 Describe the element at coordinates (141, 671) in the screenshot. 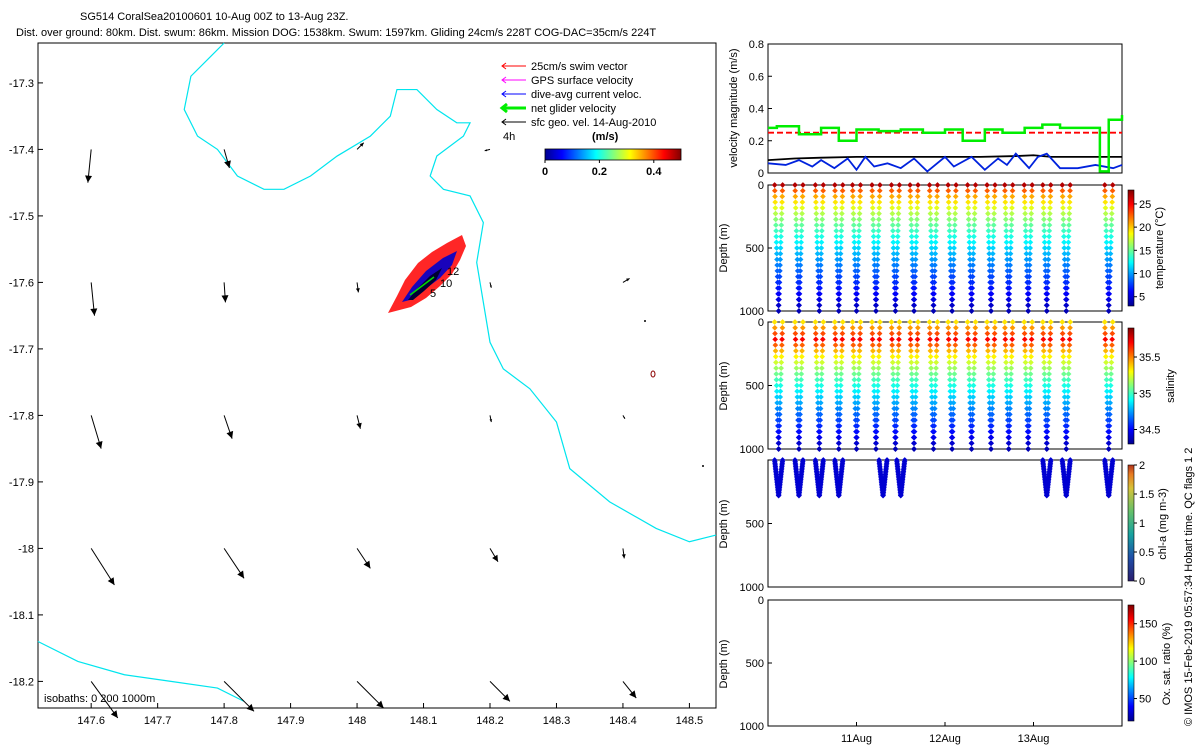

I see `isobath-line` at that location.